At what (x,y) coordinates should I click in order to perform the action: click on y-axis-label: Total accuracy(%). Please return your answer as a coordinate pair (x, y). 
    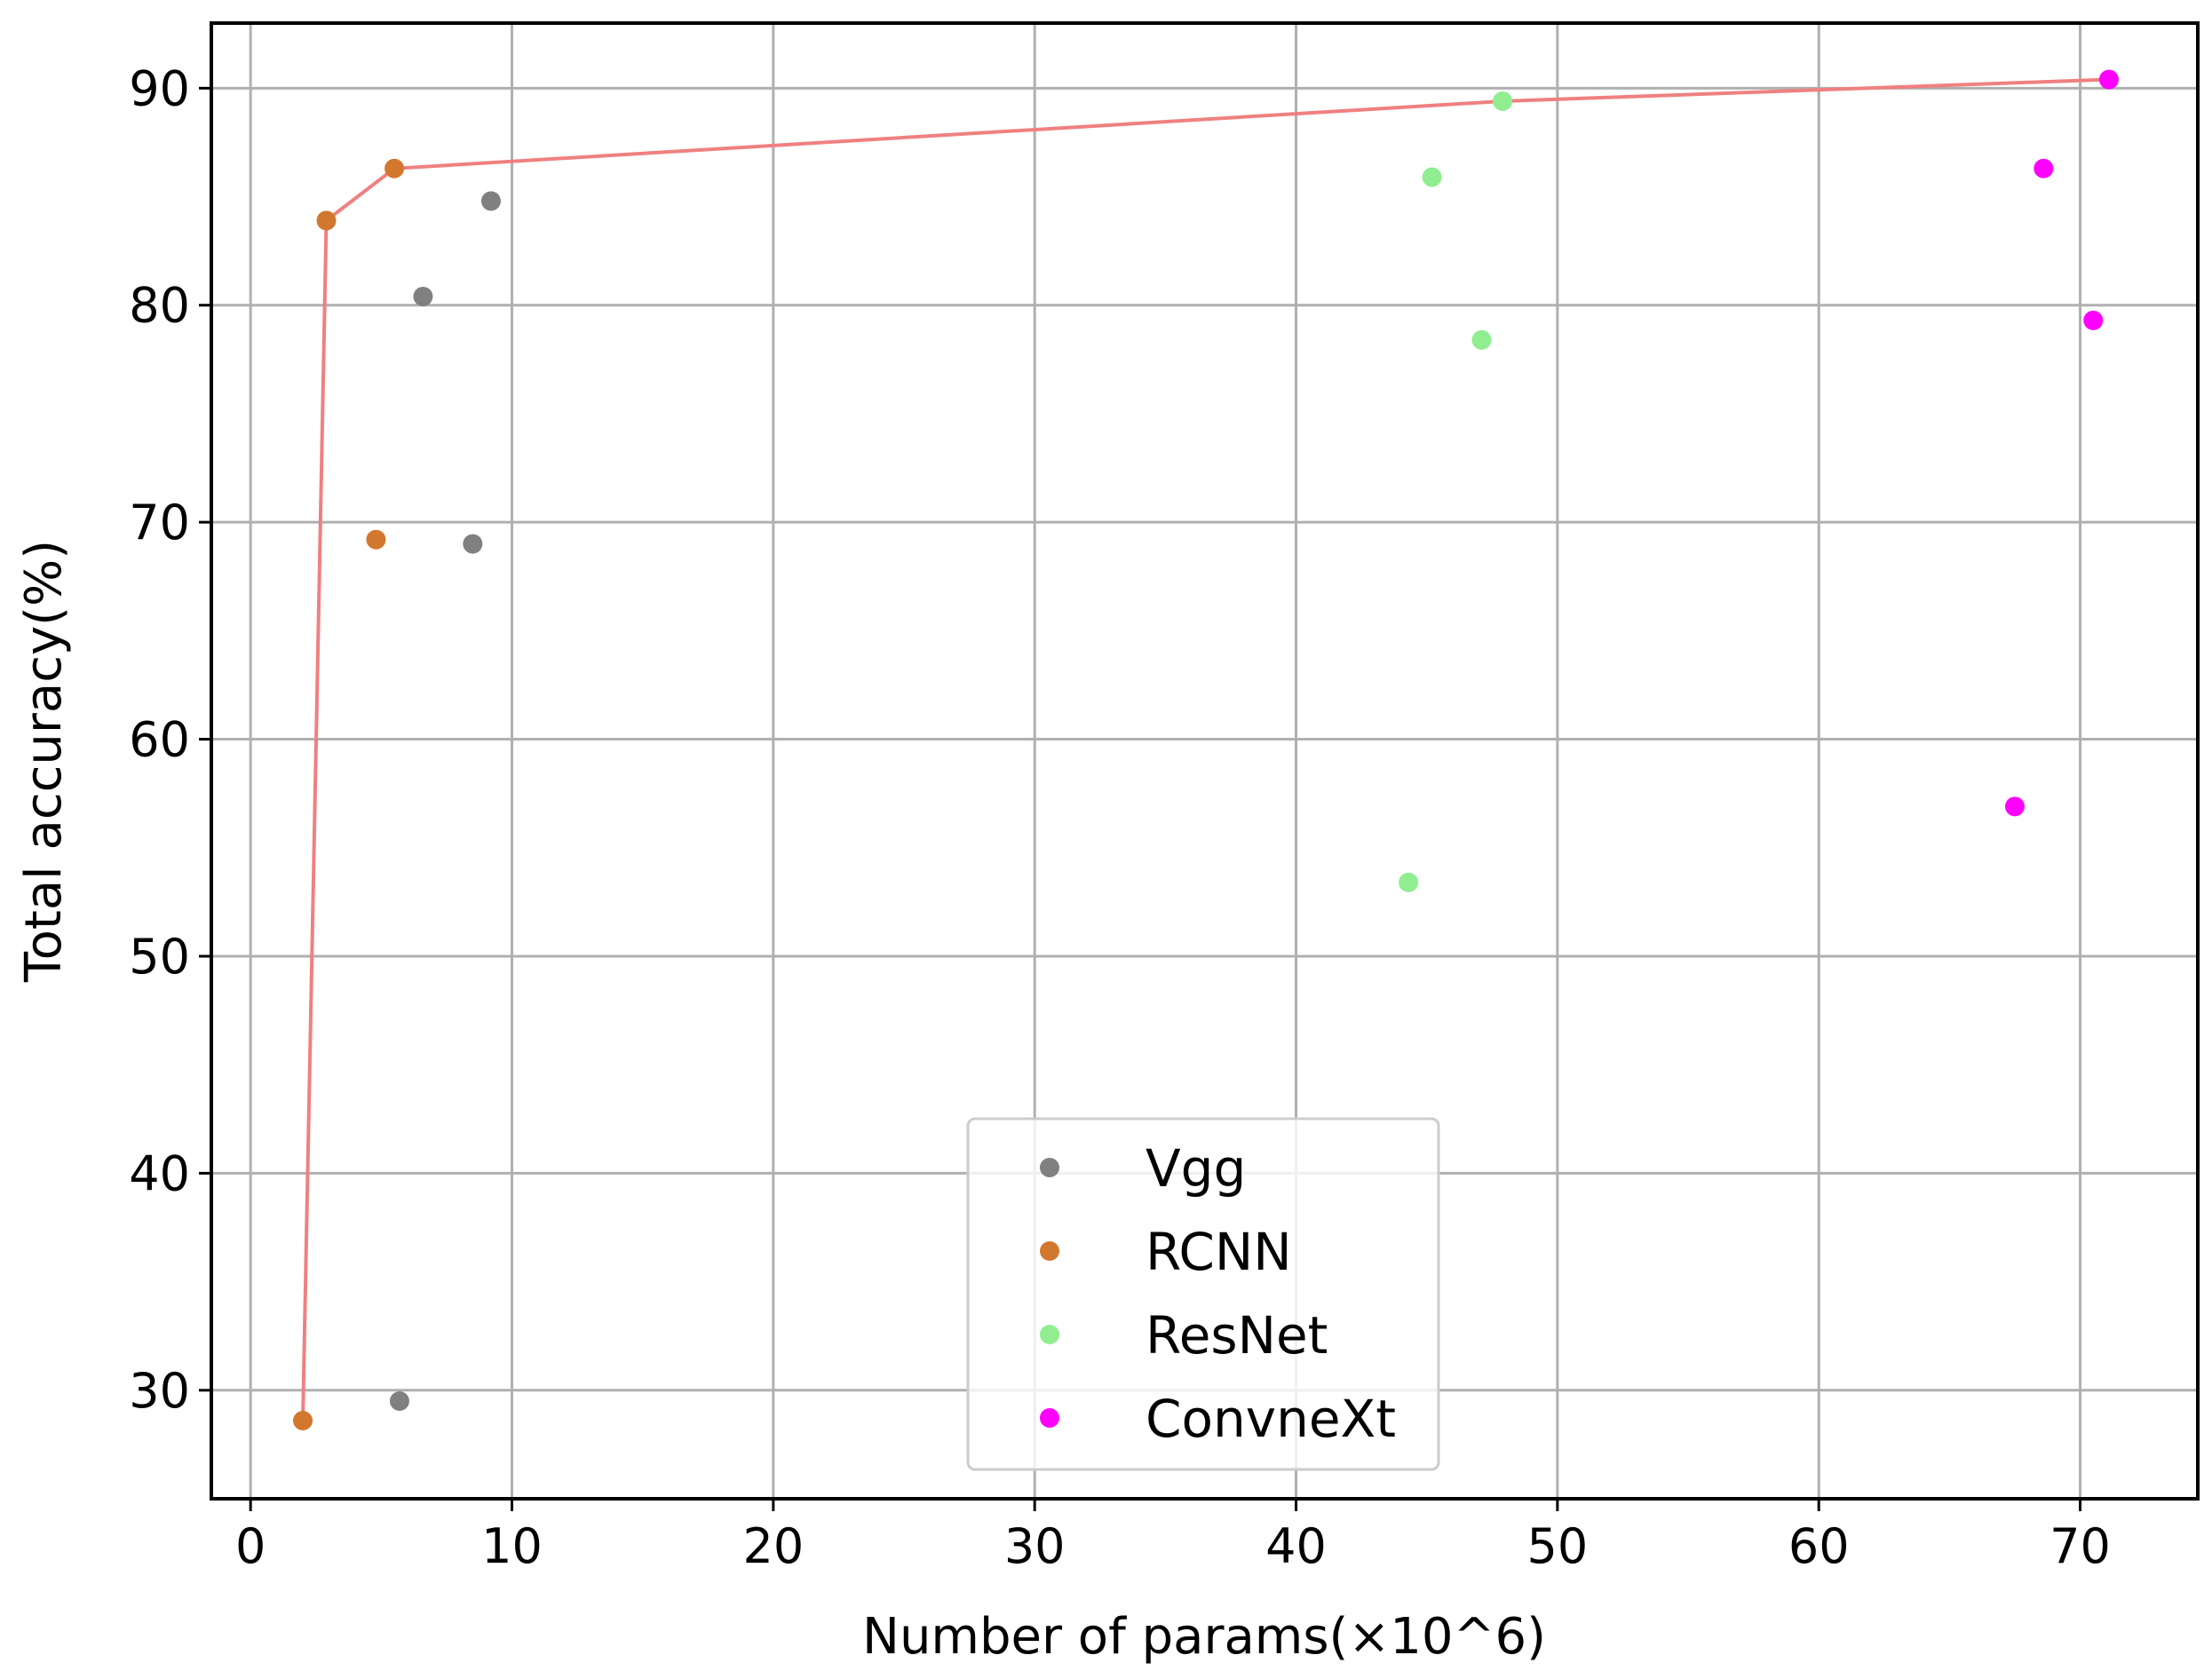
    Looking at the image, I should click on (44, 761).